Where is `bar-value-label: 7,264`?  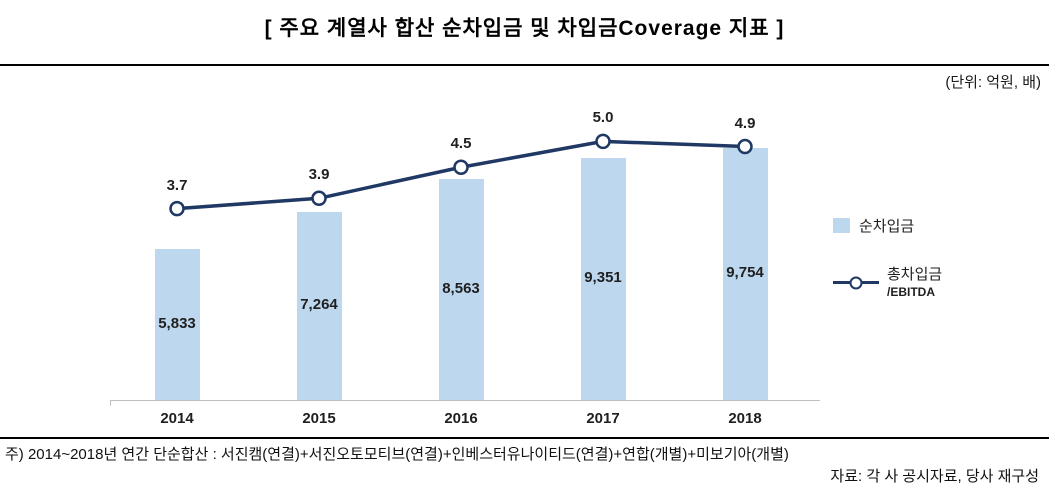
bar-value-label: 7,264 is located at coordinates (319, 304).